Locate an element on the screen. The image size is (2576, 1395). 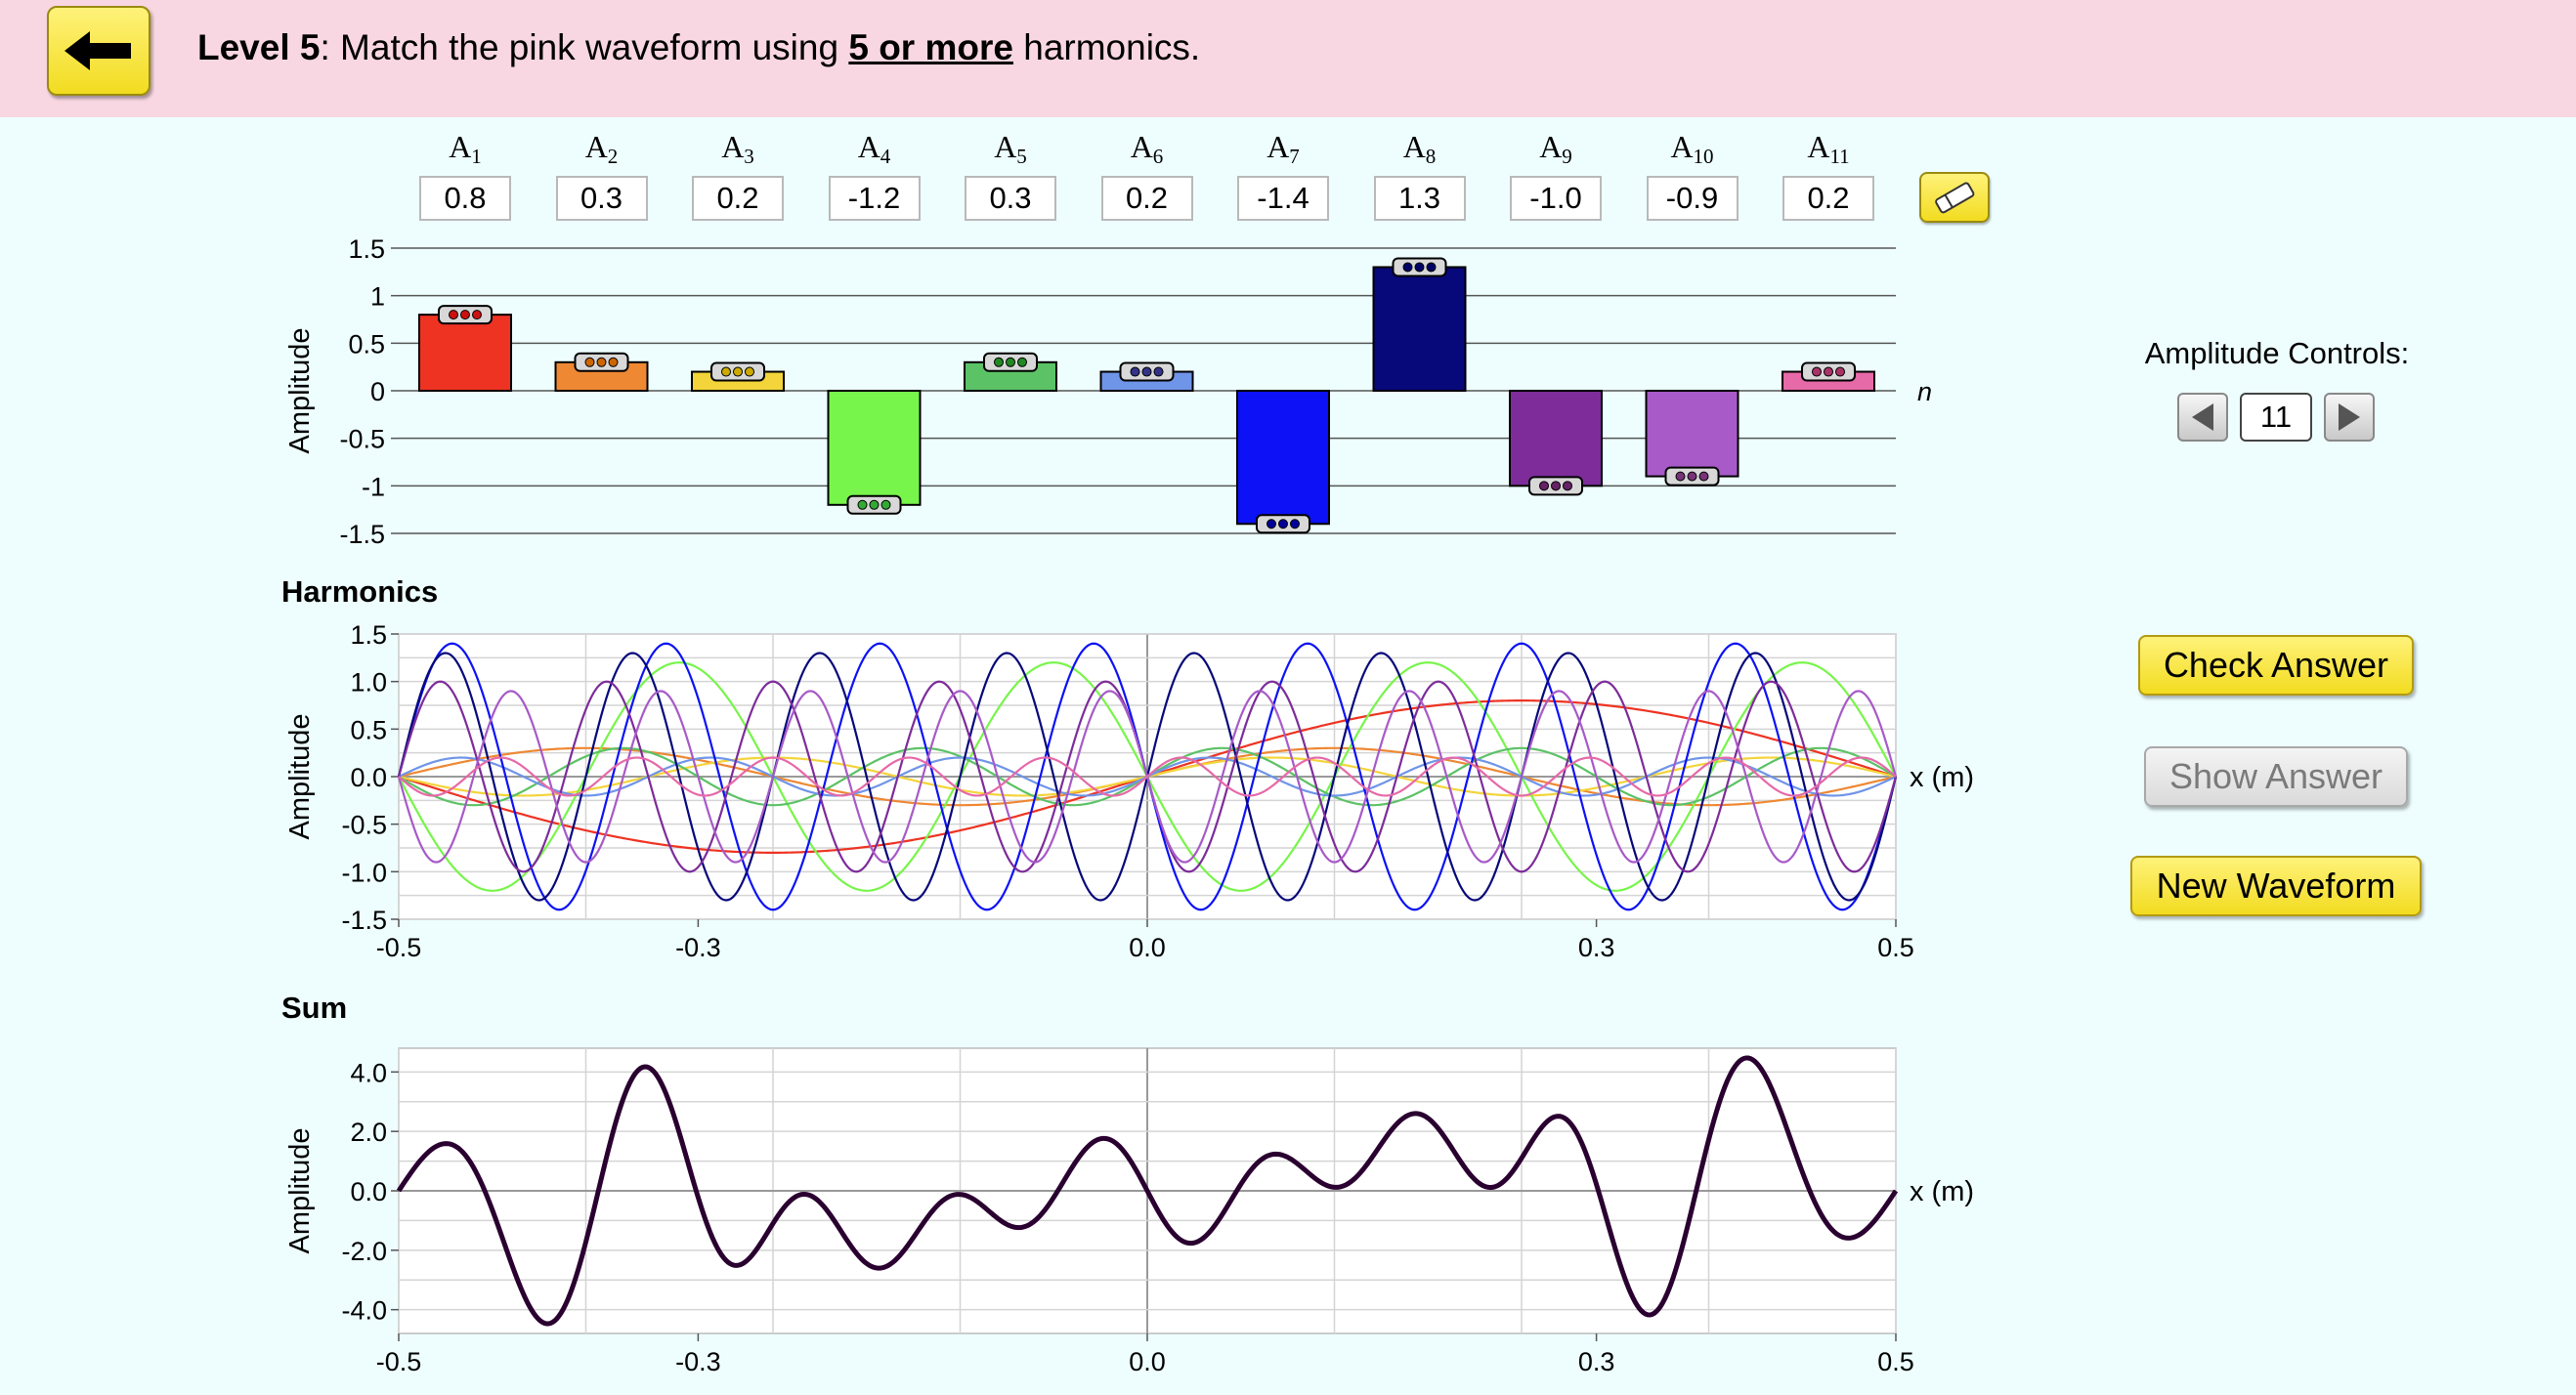
amplitude-label-index: 10 is located at coordinates (1704, 156).